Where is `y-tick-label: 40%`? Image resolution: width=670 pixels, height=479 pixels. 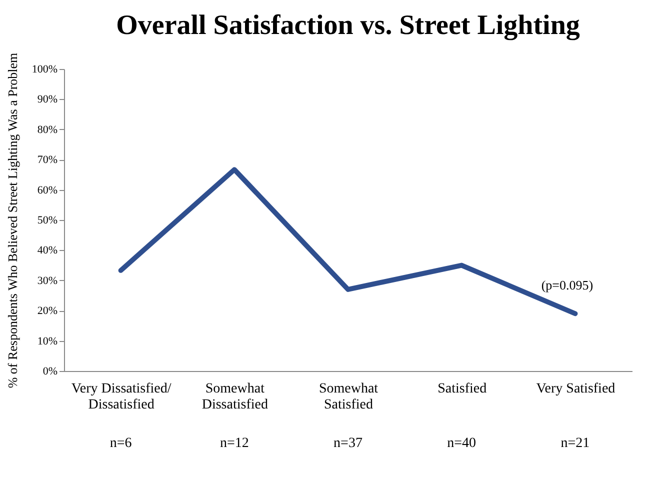
y-tick-label: 40% is located at coordinates (47, 250).